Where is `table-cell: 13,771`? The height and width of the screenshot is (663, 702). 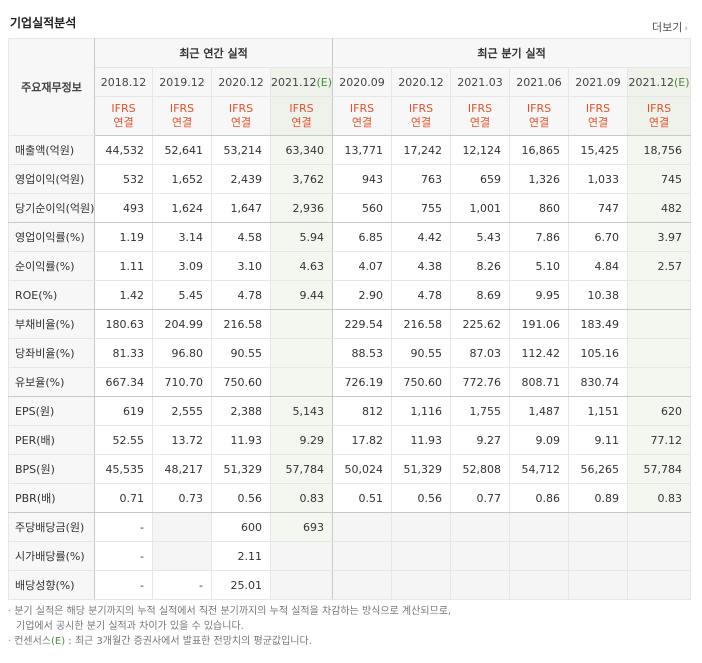 table-cell: 13,771 is located at coordinates (362, 150).